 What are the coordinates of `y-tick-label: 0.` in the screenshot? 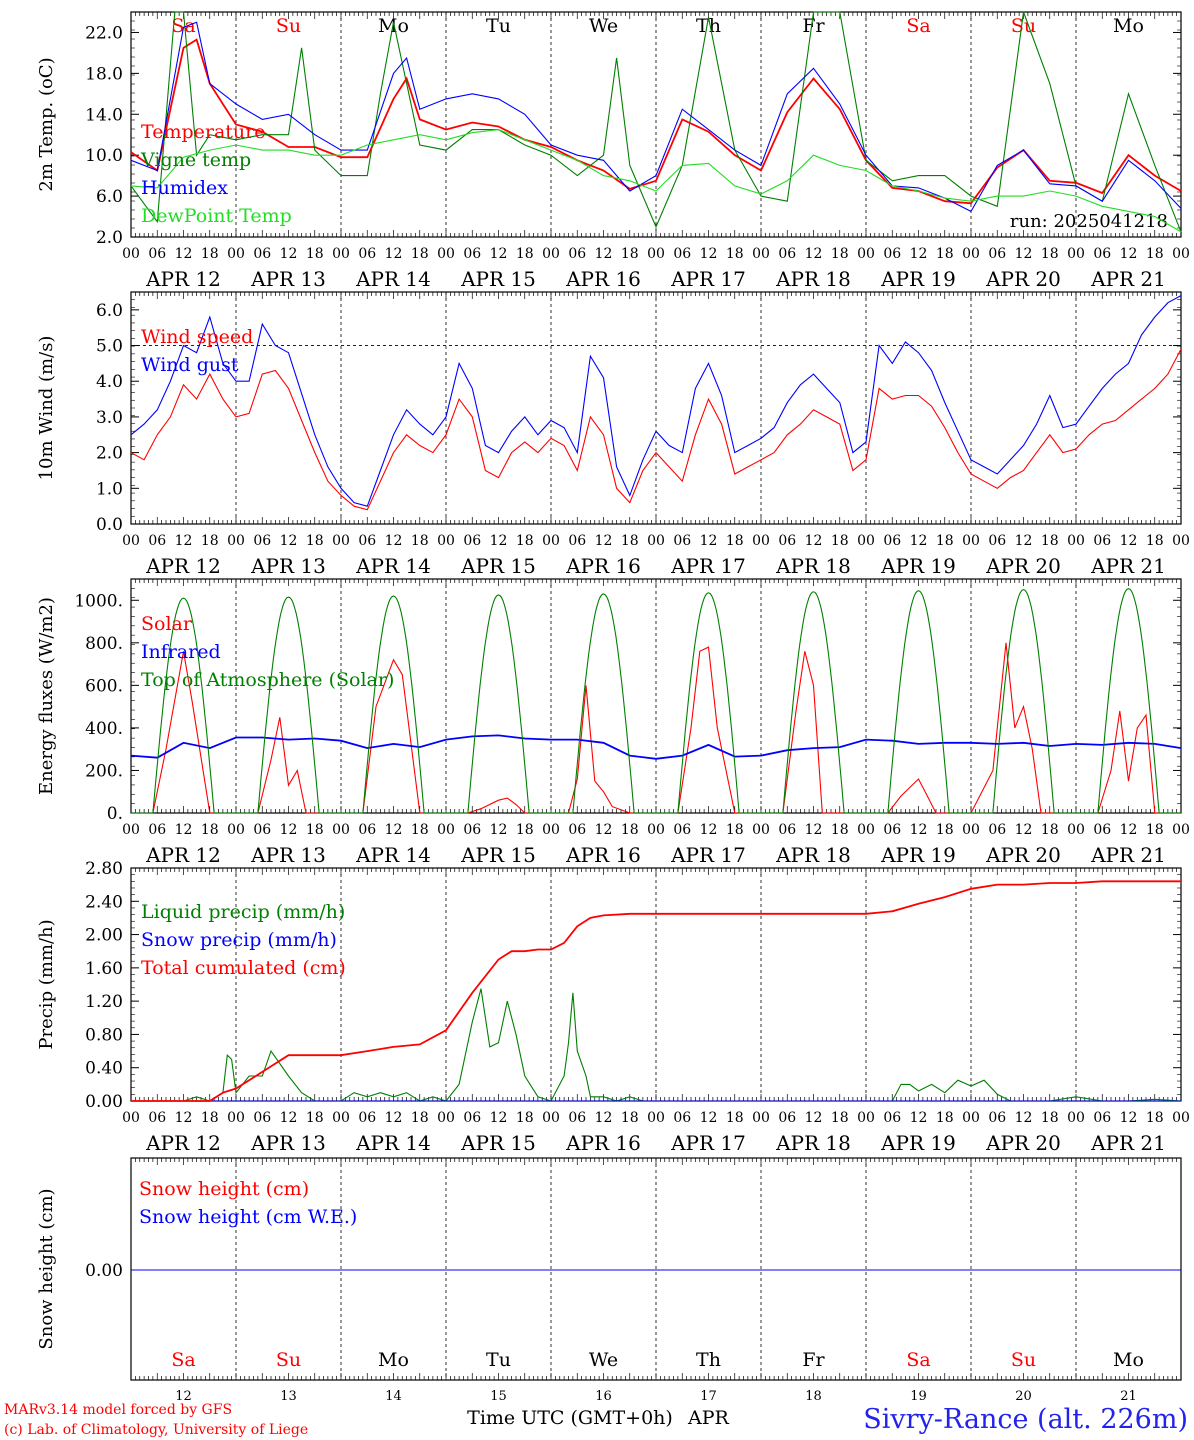 It's located at (115, 814).